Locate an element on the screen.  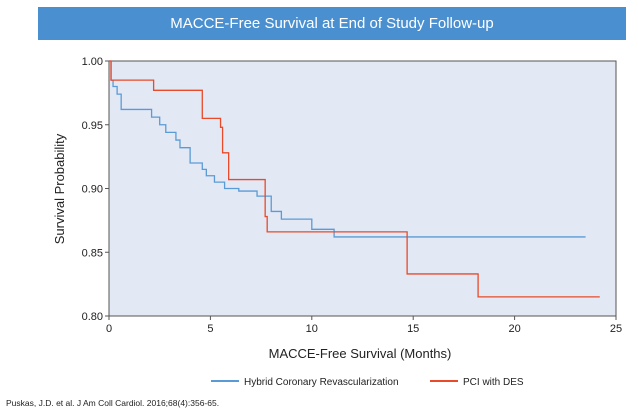
y-tick-label: 1.00 is located at coordinates (92, 62).